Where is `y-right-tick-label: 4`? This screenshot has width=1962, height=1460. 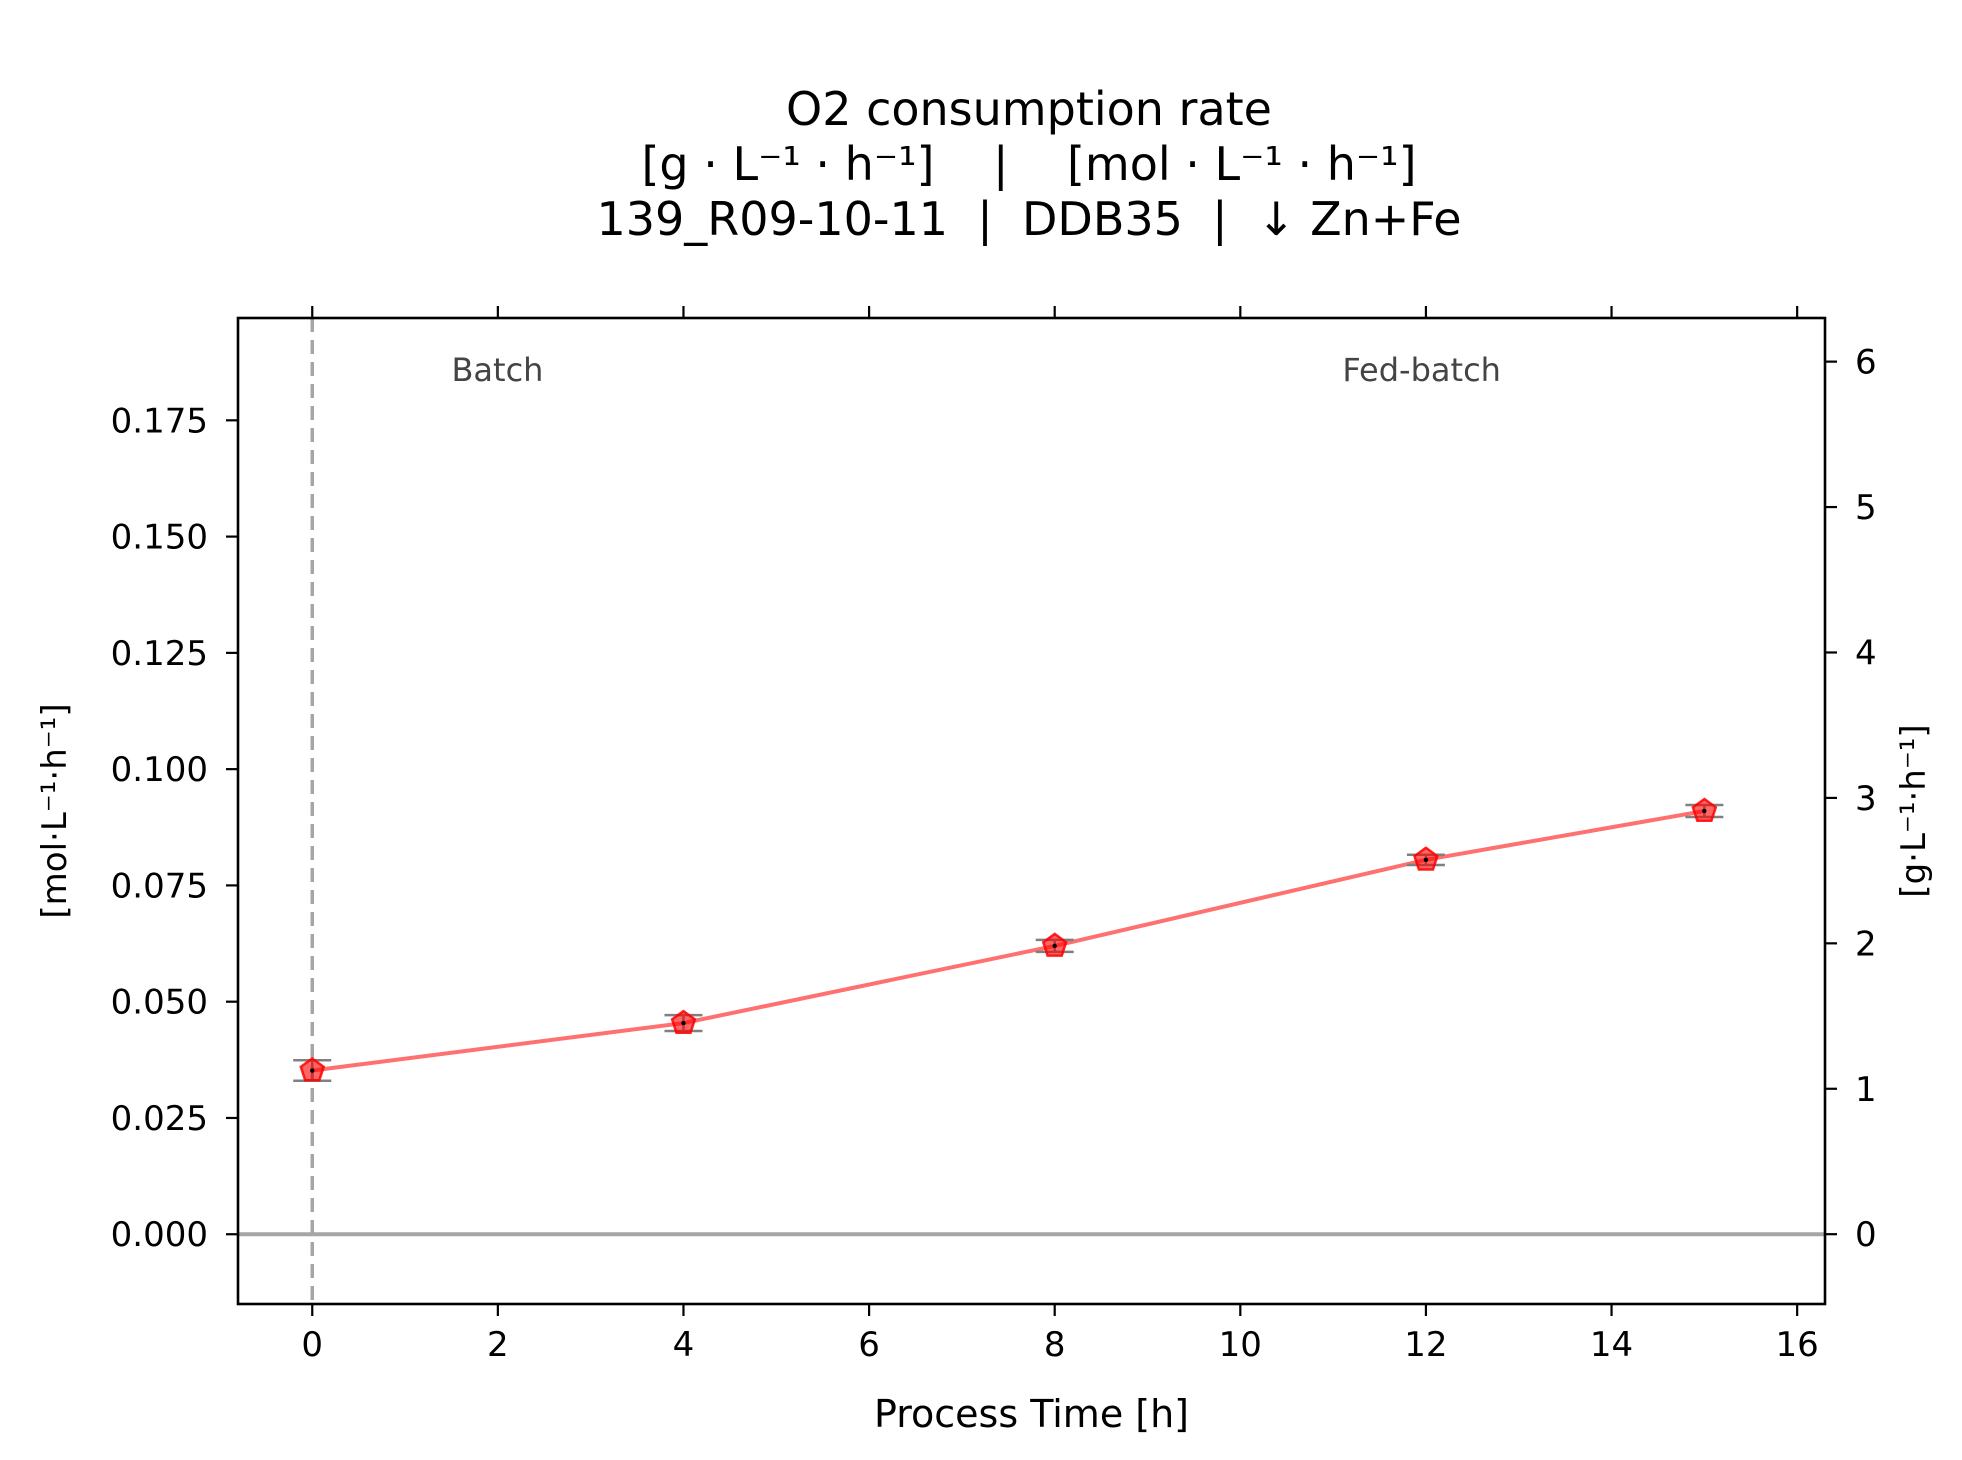
y-right-tick-label: 4 is located at coordinates (1866, 653).